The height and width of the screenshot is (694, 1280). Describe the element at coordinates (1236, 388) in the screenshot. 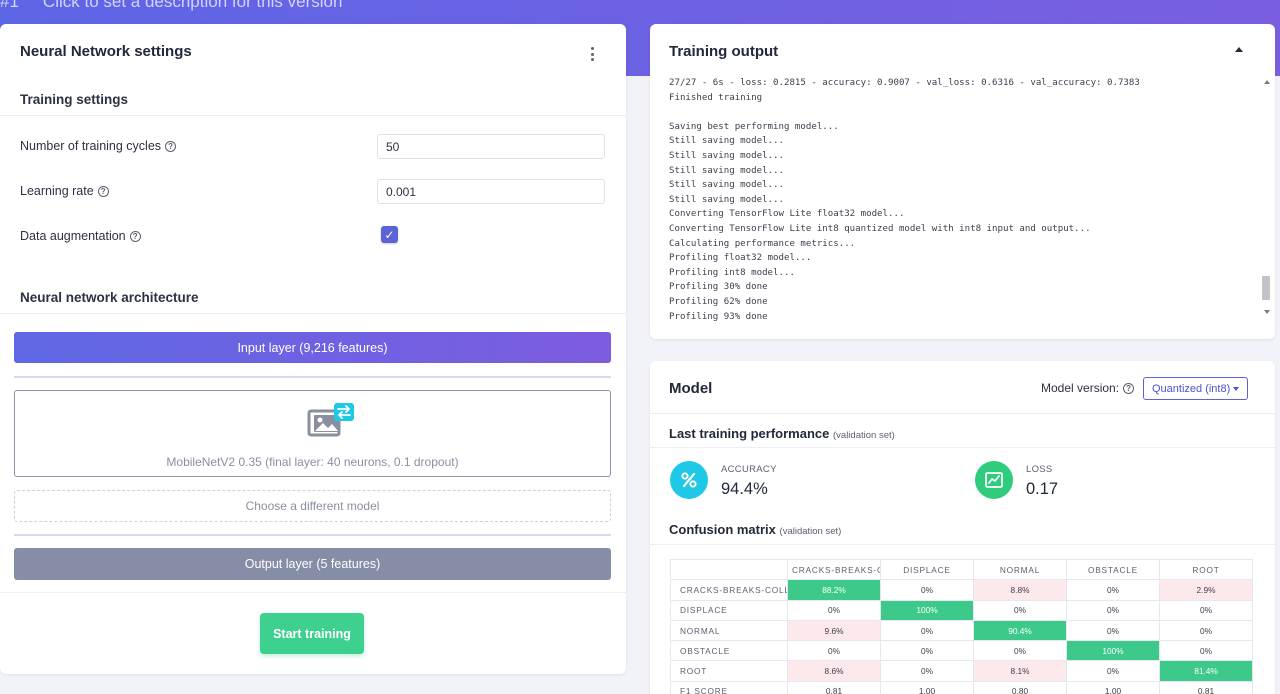

I see `chevron-down-icon` at that location.